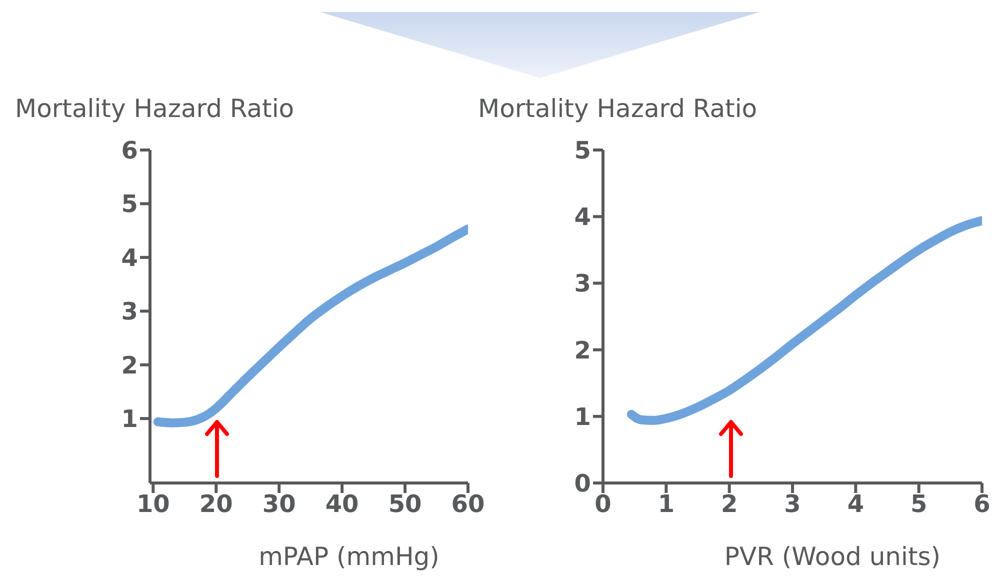  What do you see at coordinates (349, 556) in the screenshot?
I see `x-axis-title: mPAP (mmHg)` at bounding box center [349, 556].